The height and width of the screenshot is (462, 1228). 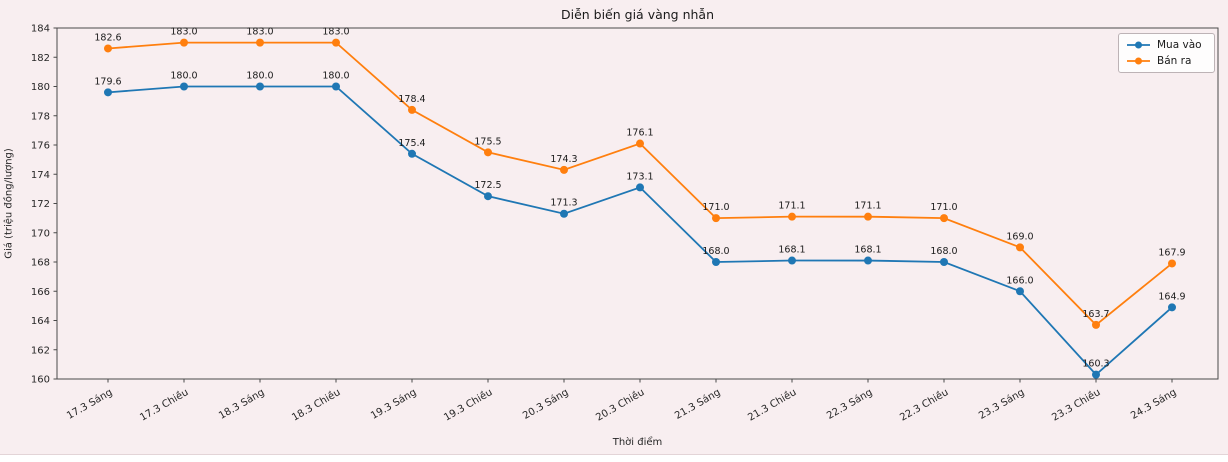 I want to click on point-label: 173.1, so click(x=639, y=176).